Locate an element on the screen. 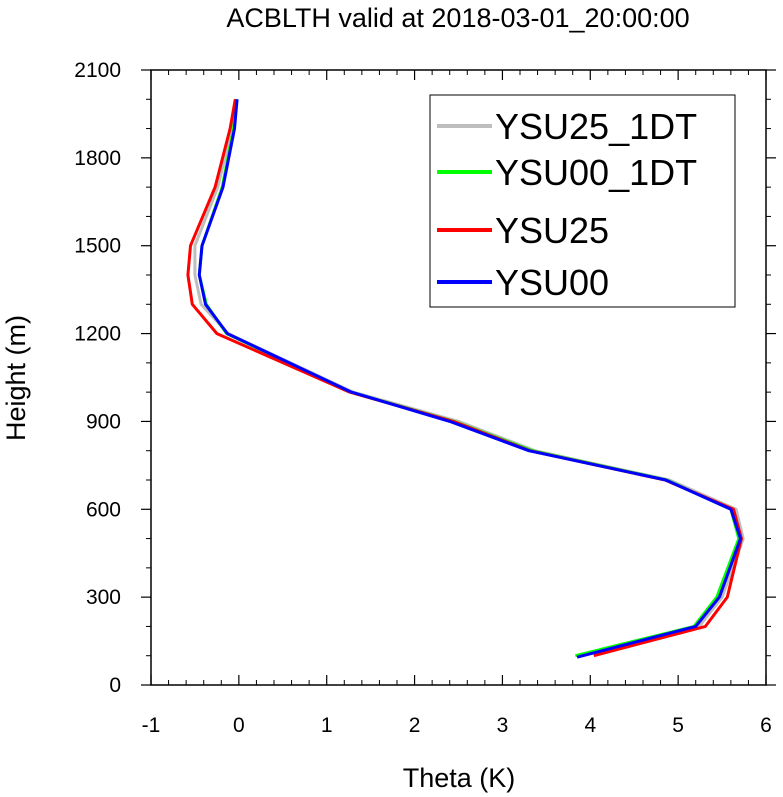  y-tick-label: 600 is located at coordinates (103, 509).